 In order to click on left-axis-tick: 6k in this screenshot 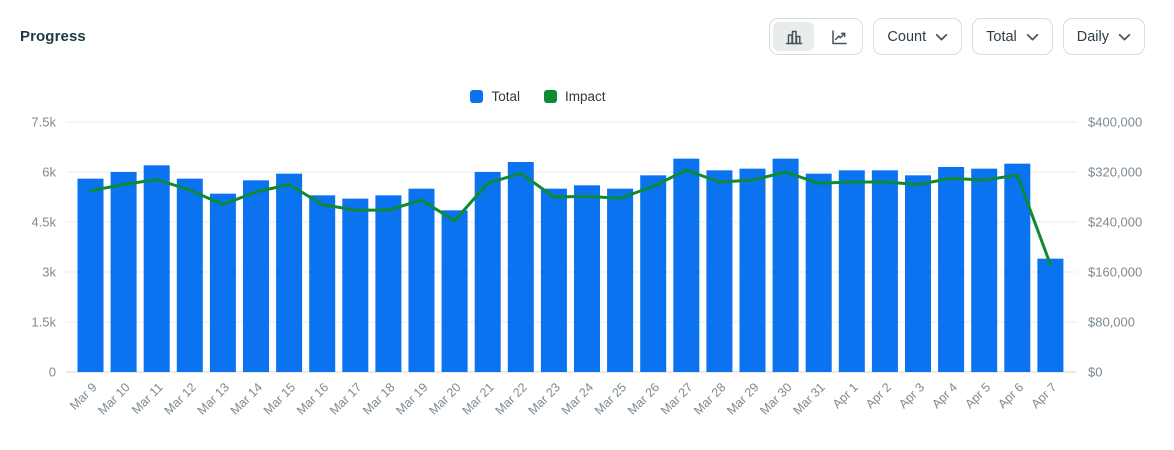, I will do `click(49, 172)`.